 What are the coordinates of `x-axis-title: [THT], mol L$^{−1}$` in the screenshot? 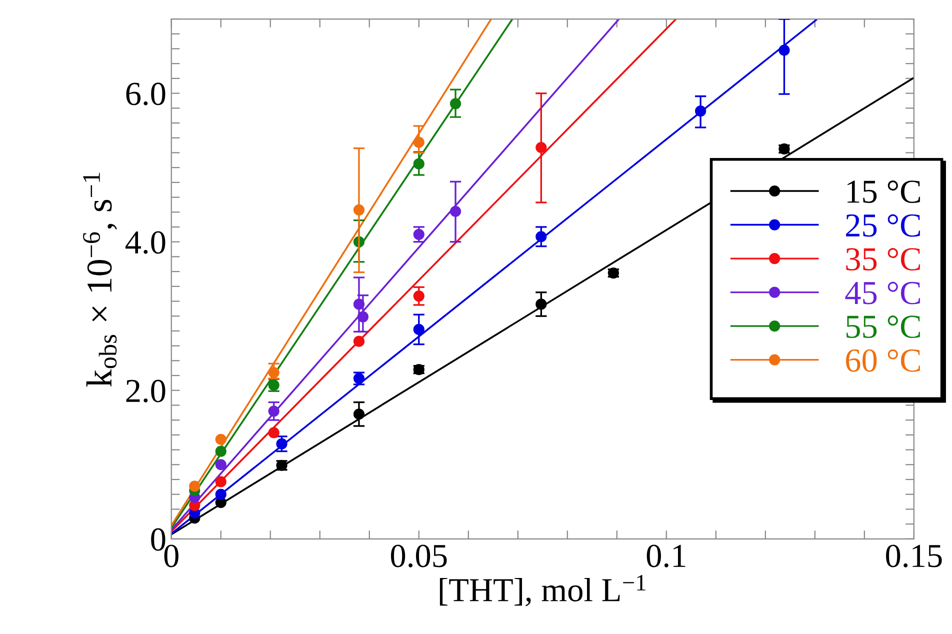 It's located at (543, 590).